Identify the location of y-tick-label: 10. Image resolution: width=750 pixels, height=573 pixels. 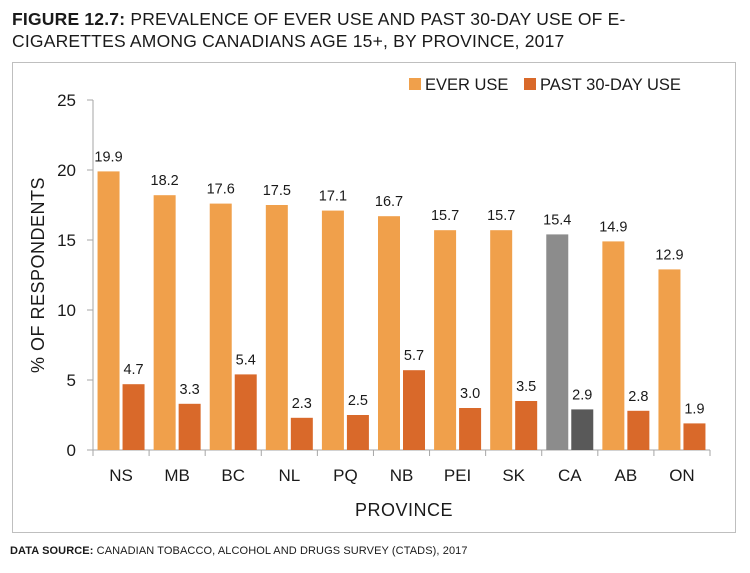
(66, 310).